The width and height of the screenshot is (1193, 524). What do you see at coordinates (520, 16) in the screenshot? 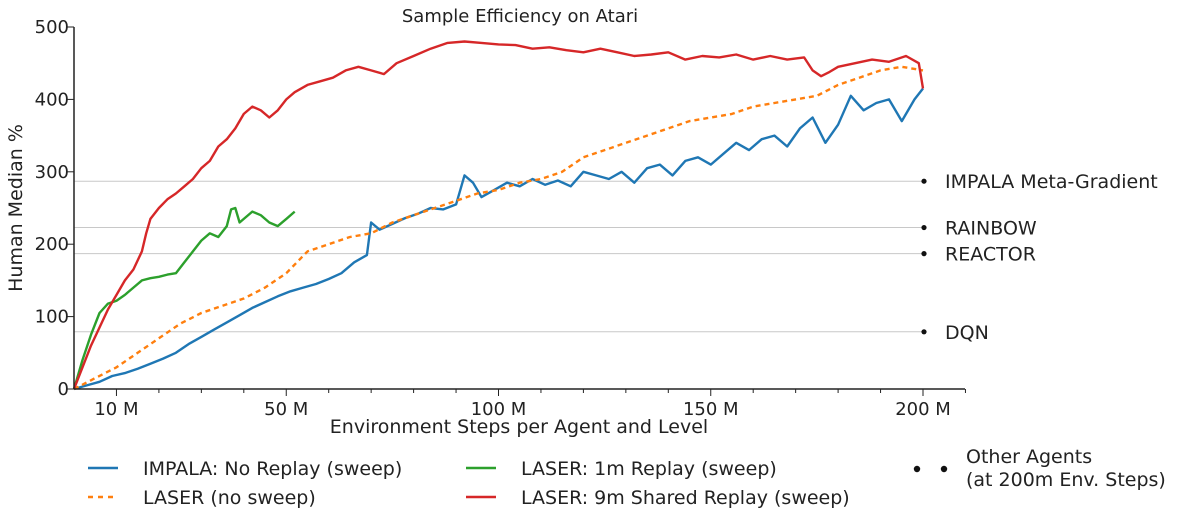
I see `chart-title: Sample Efficiency on Atari` at bounding box center [520, 16].